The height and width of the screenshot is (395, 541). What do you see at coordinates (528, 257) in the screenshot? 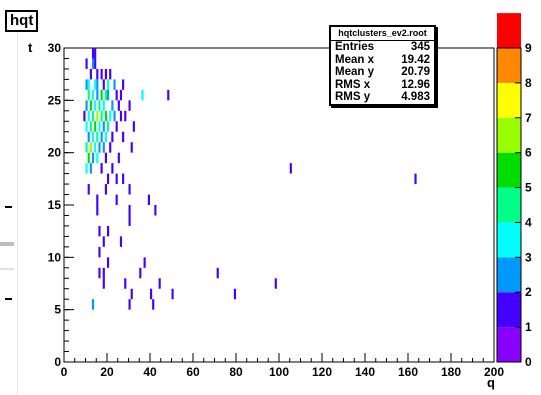
I see `palette-tick-label: 3` at bounding box center [528, 257].